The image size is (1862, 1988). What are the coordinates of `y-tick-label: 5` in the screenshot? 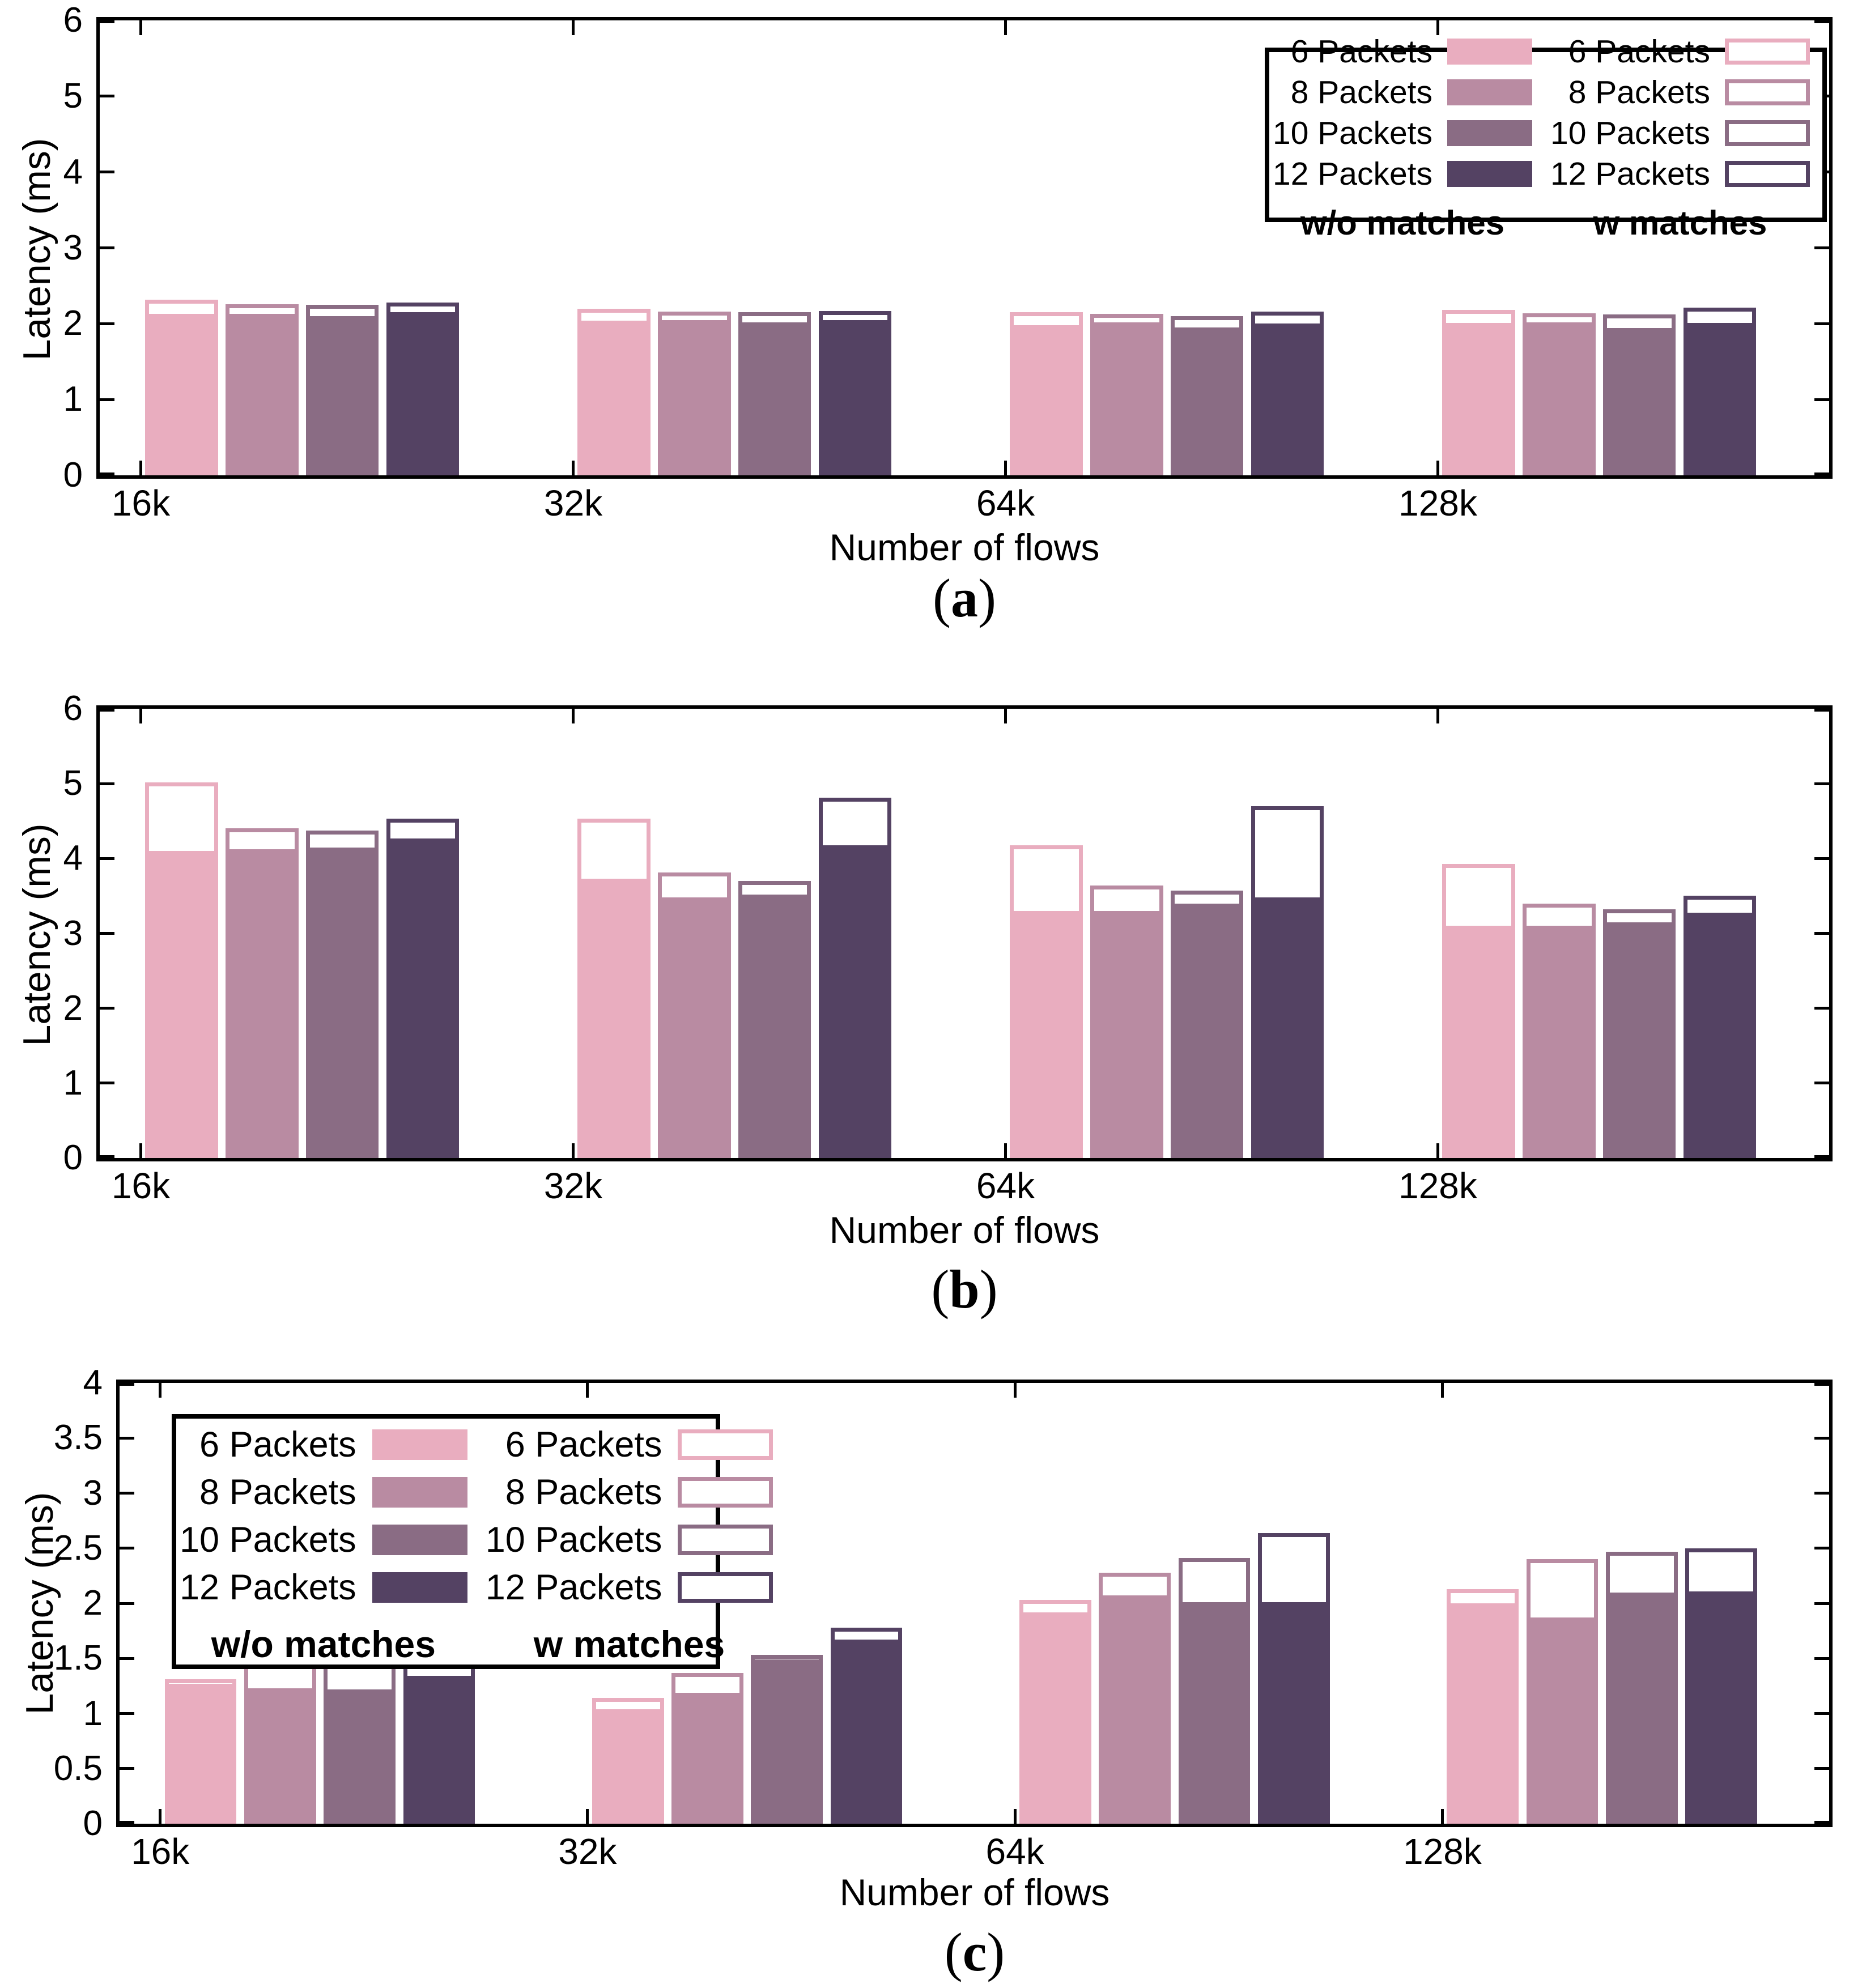 It's located at (73, 783).